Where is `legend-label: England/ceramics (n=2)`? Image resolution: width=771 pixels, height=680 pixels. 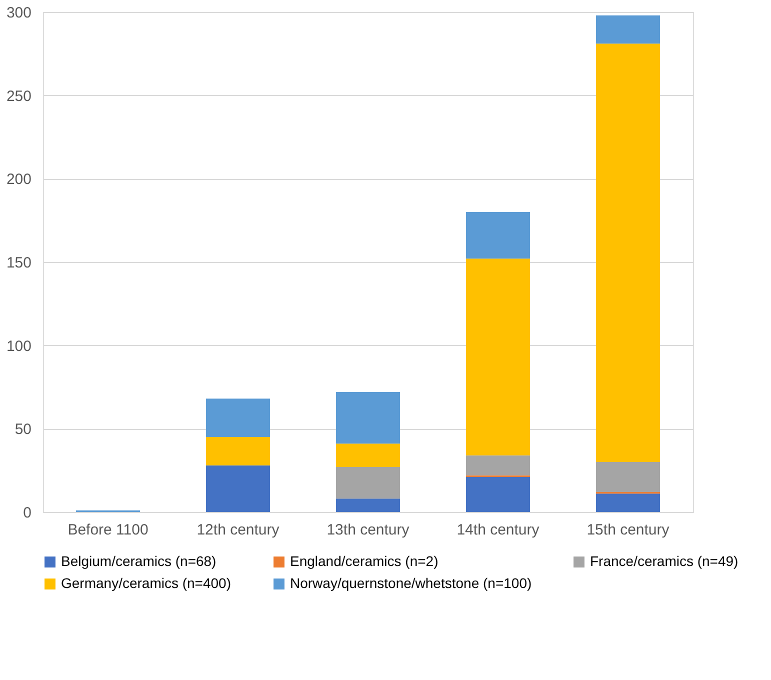 legend-label: England/ceramics (n=2) is located at coordinates (364, 561).